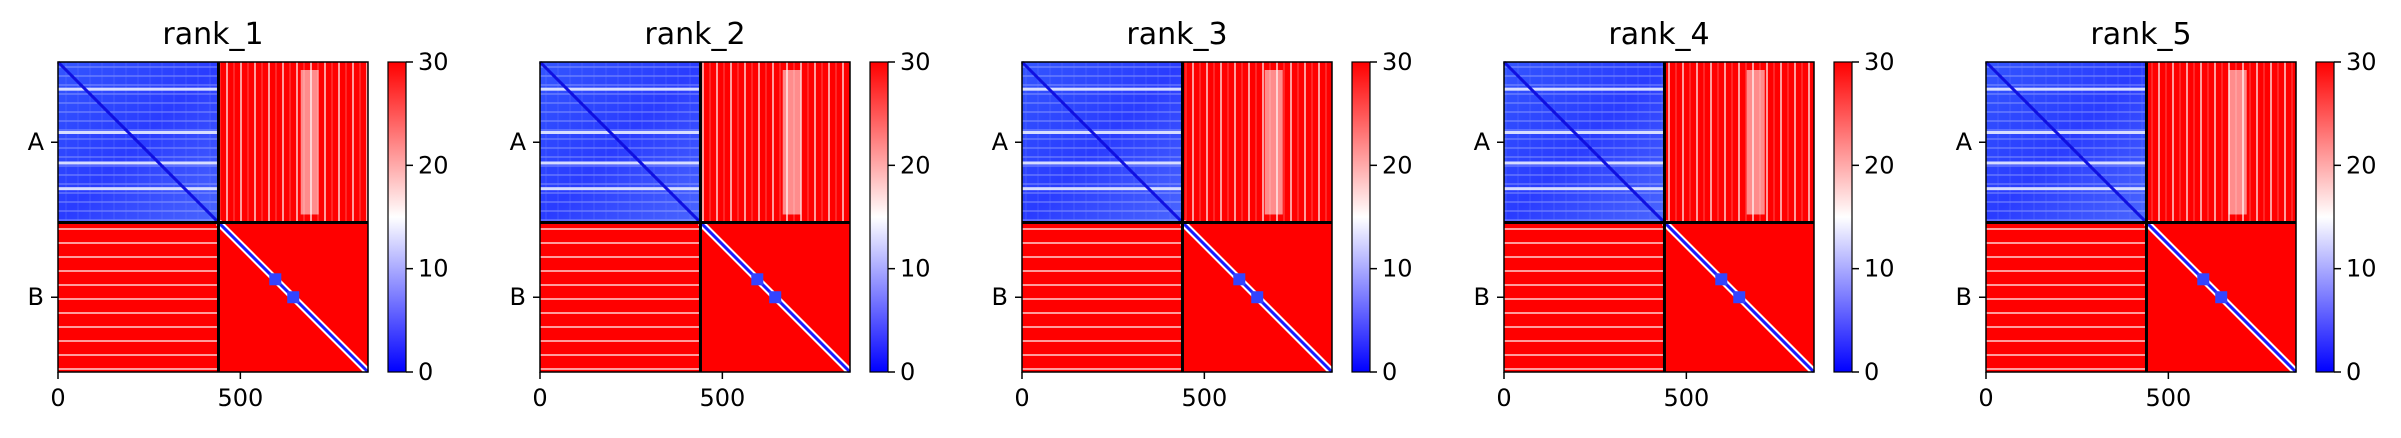 The width and height of the screenshot is (2401, 438). I want to click on panel-title: rank_1, so click(212, 34).